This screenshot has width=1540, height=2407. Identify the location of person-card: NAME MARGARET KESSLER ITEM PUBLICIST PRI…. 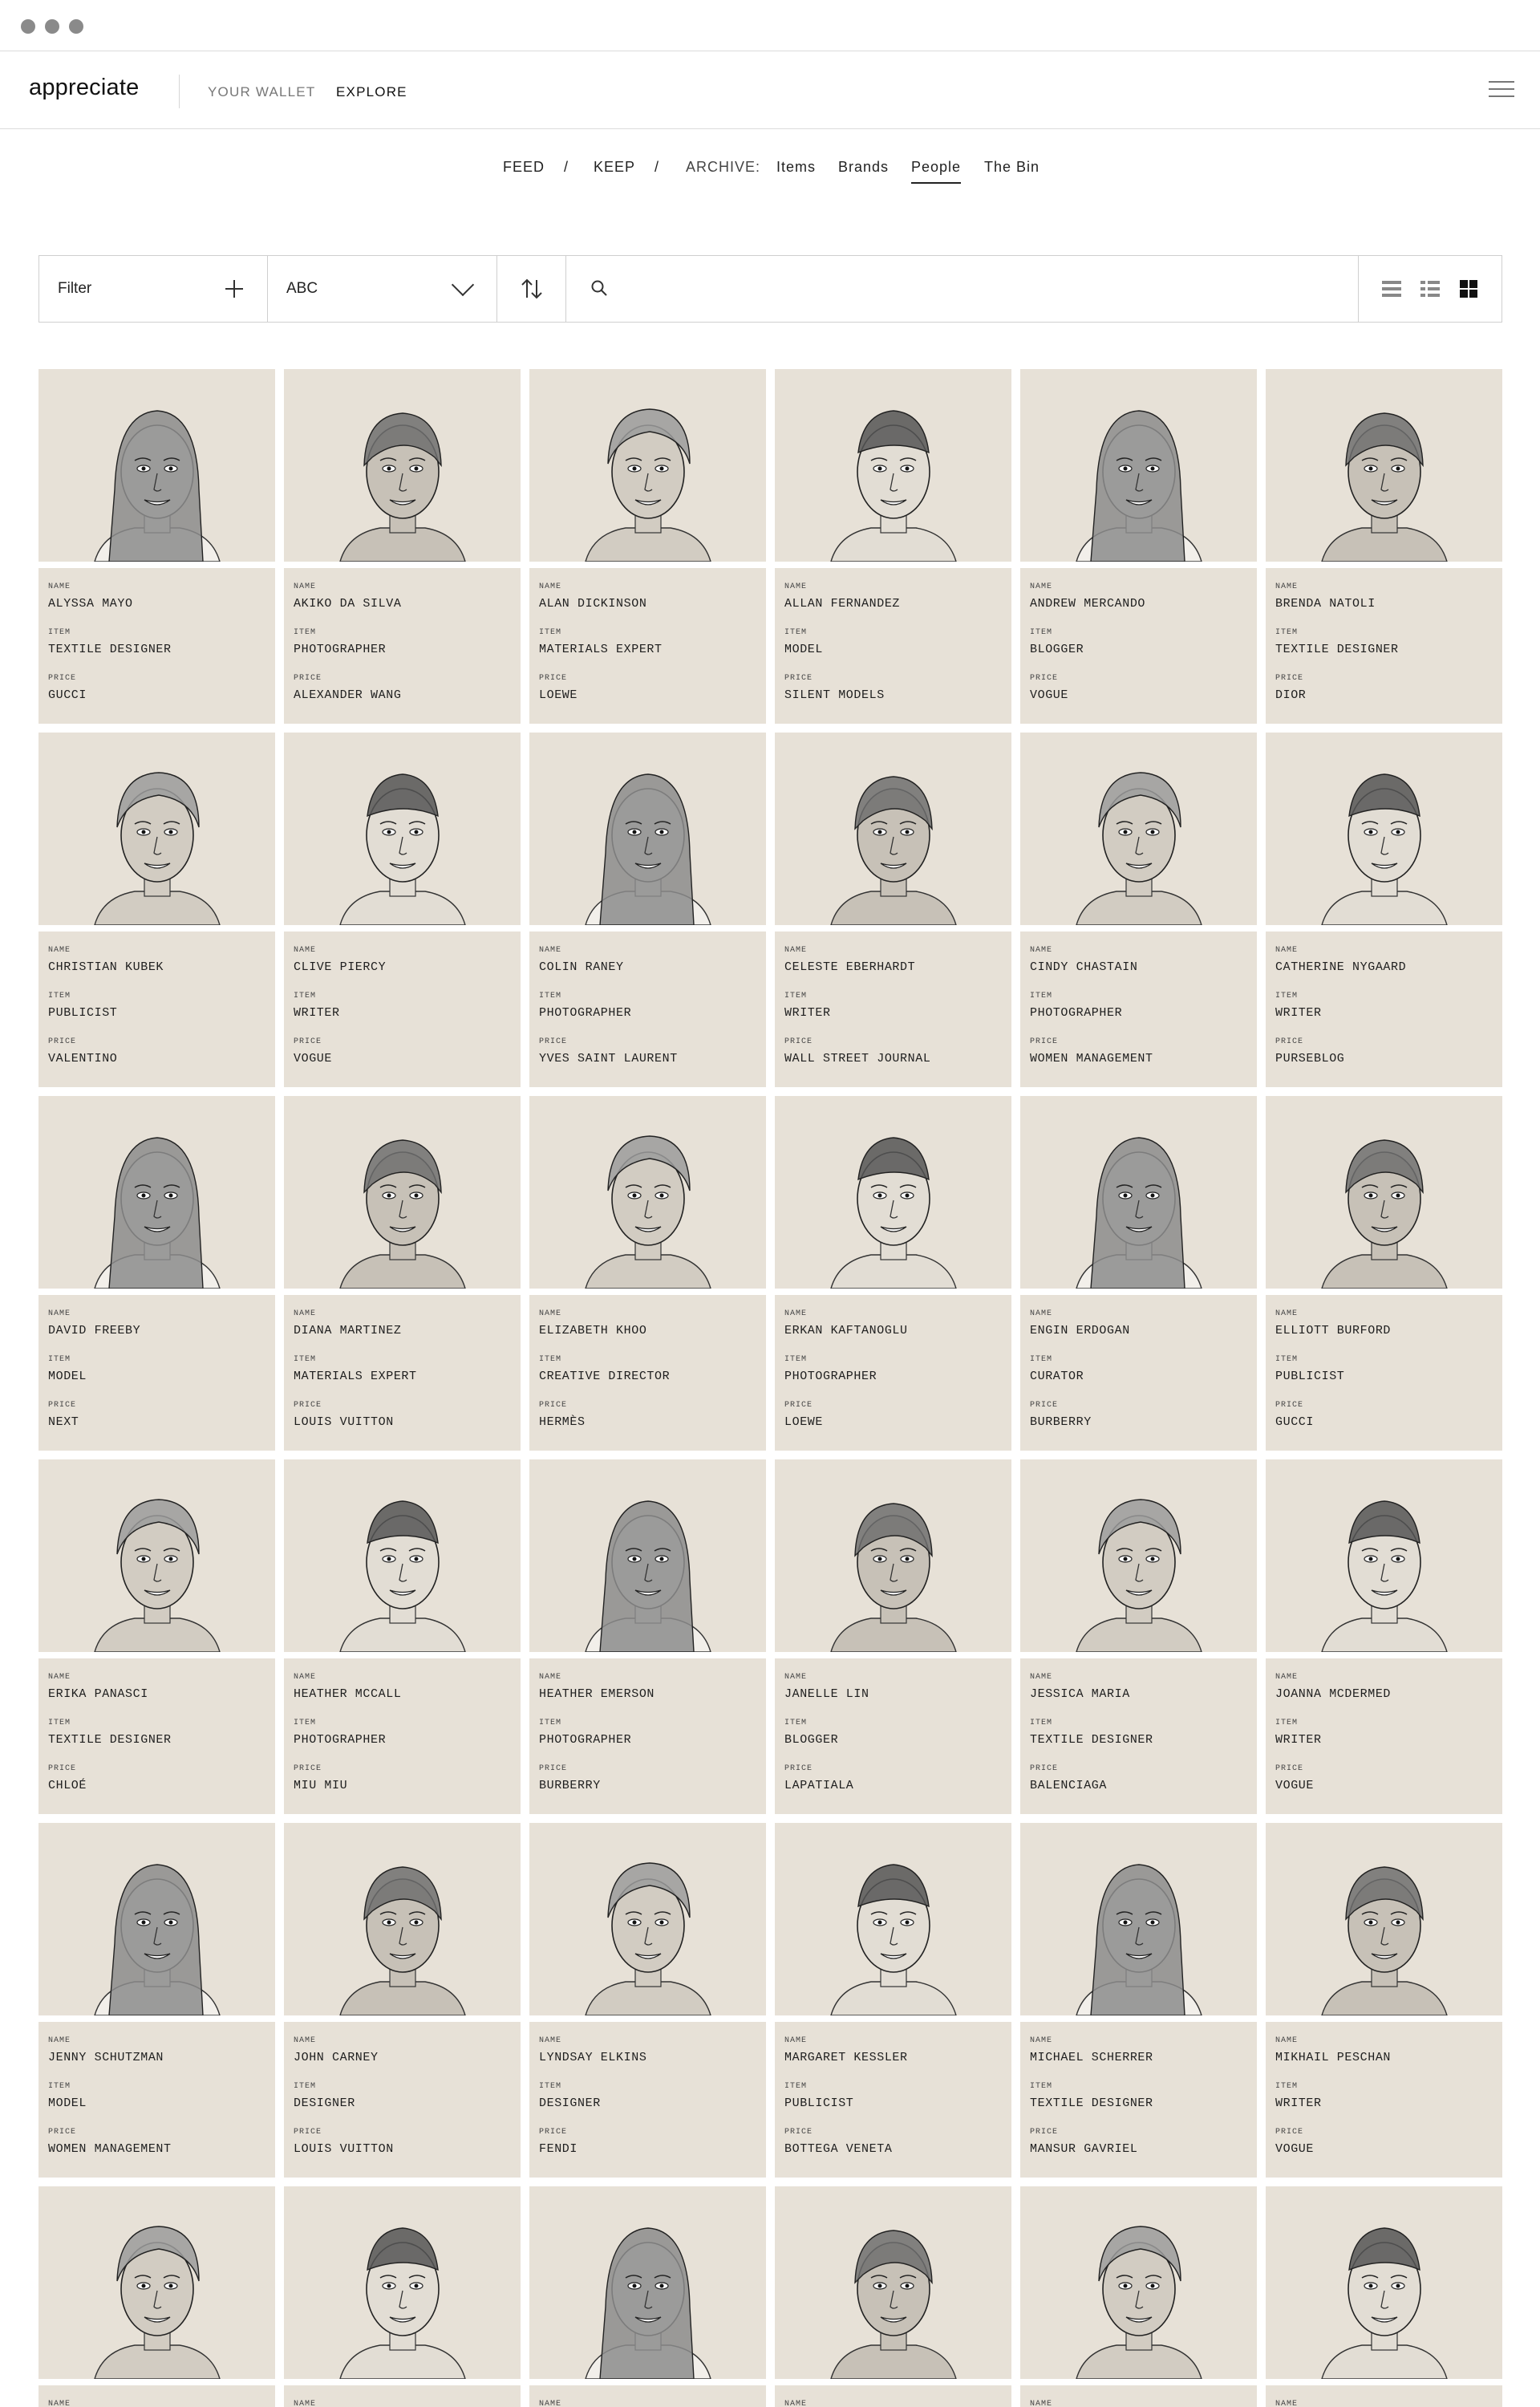
(893, 2001).